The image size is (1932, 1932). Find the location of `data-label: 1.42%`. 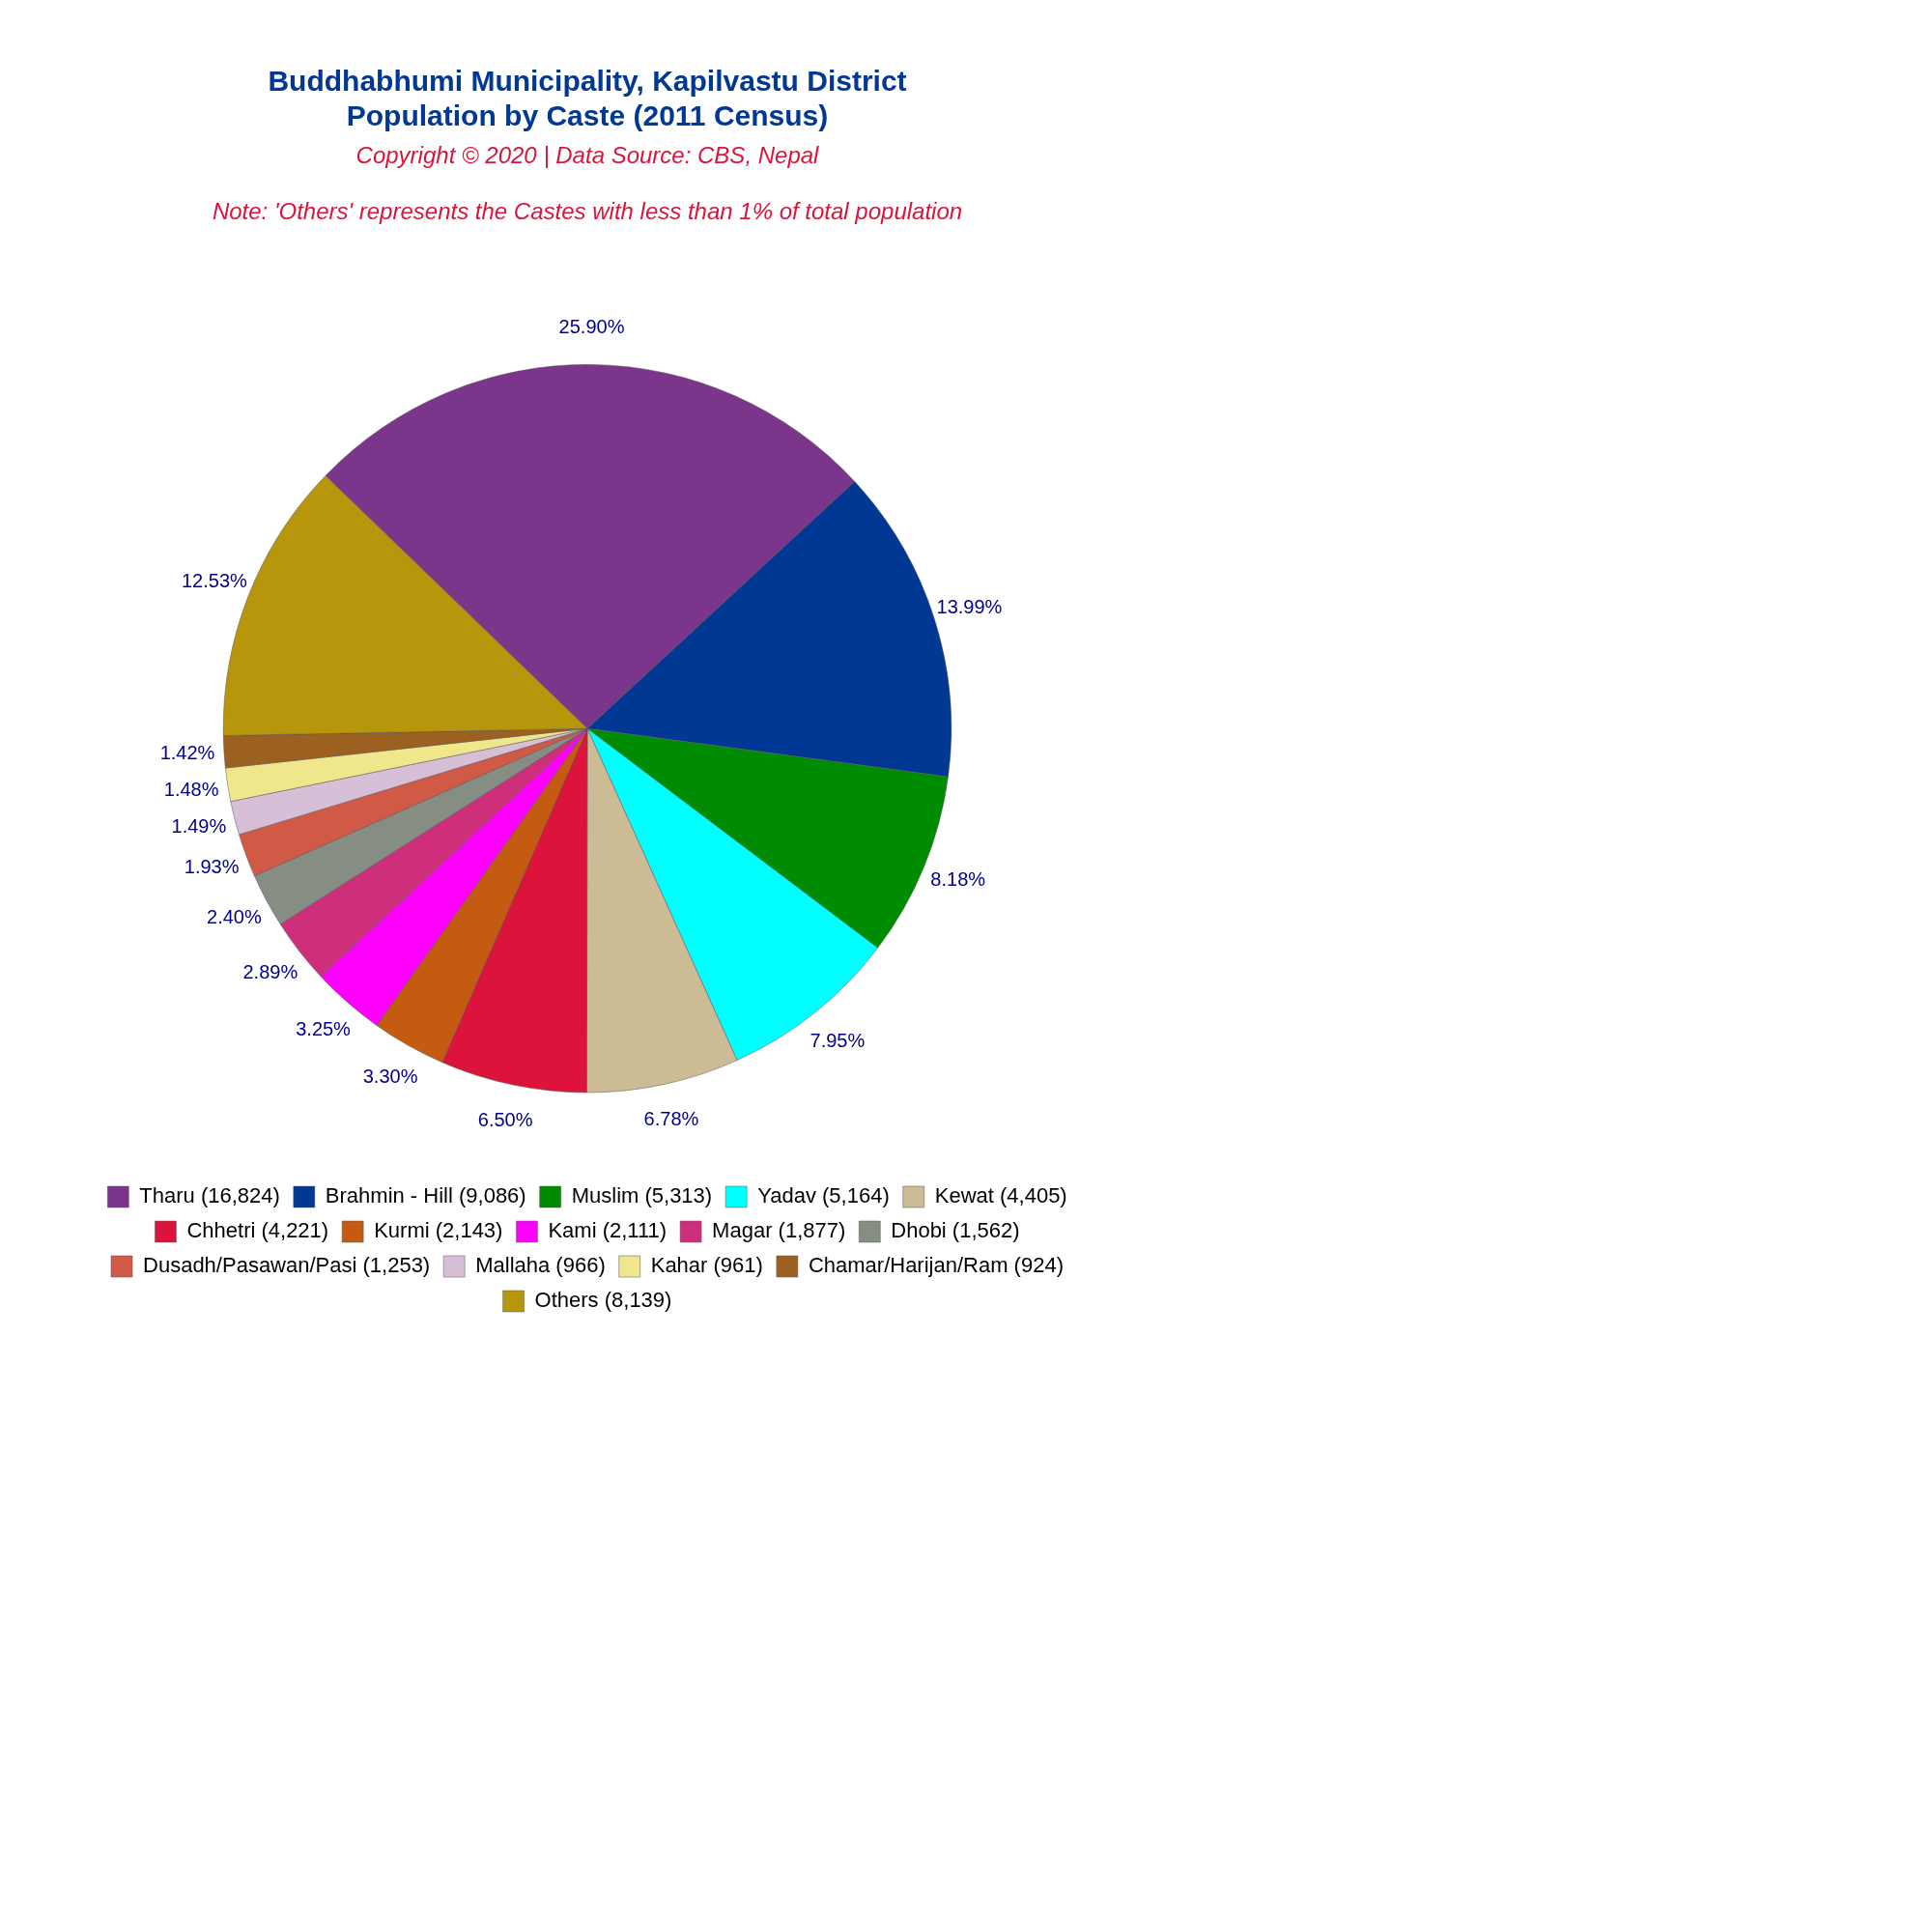

data-label: 1.42% is located at coordinates (187, 753).